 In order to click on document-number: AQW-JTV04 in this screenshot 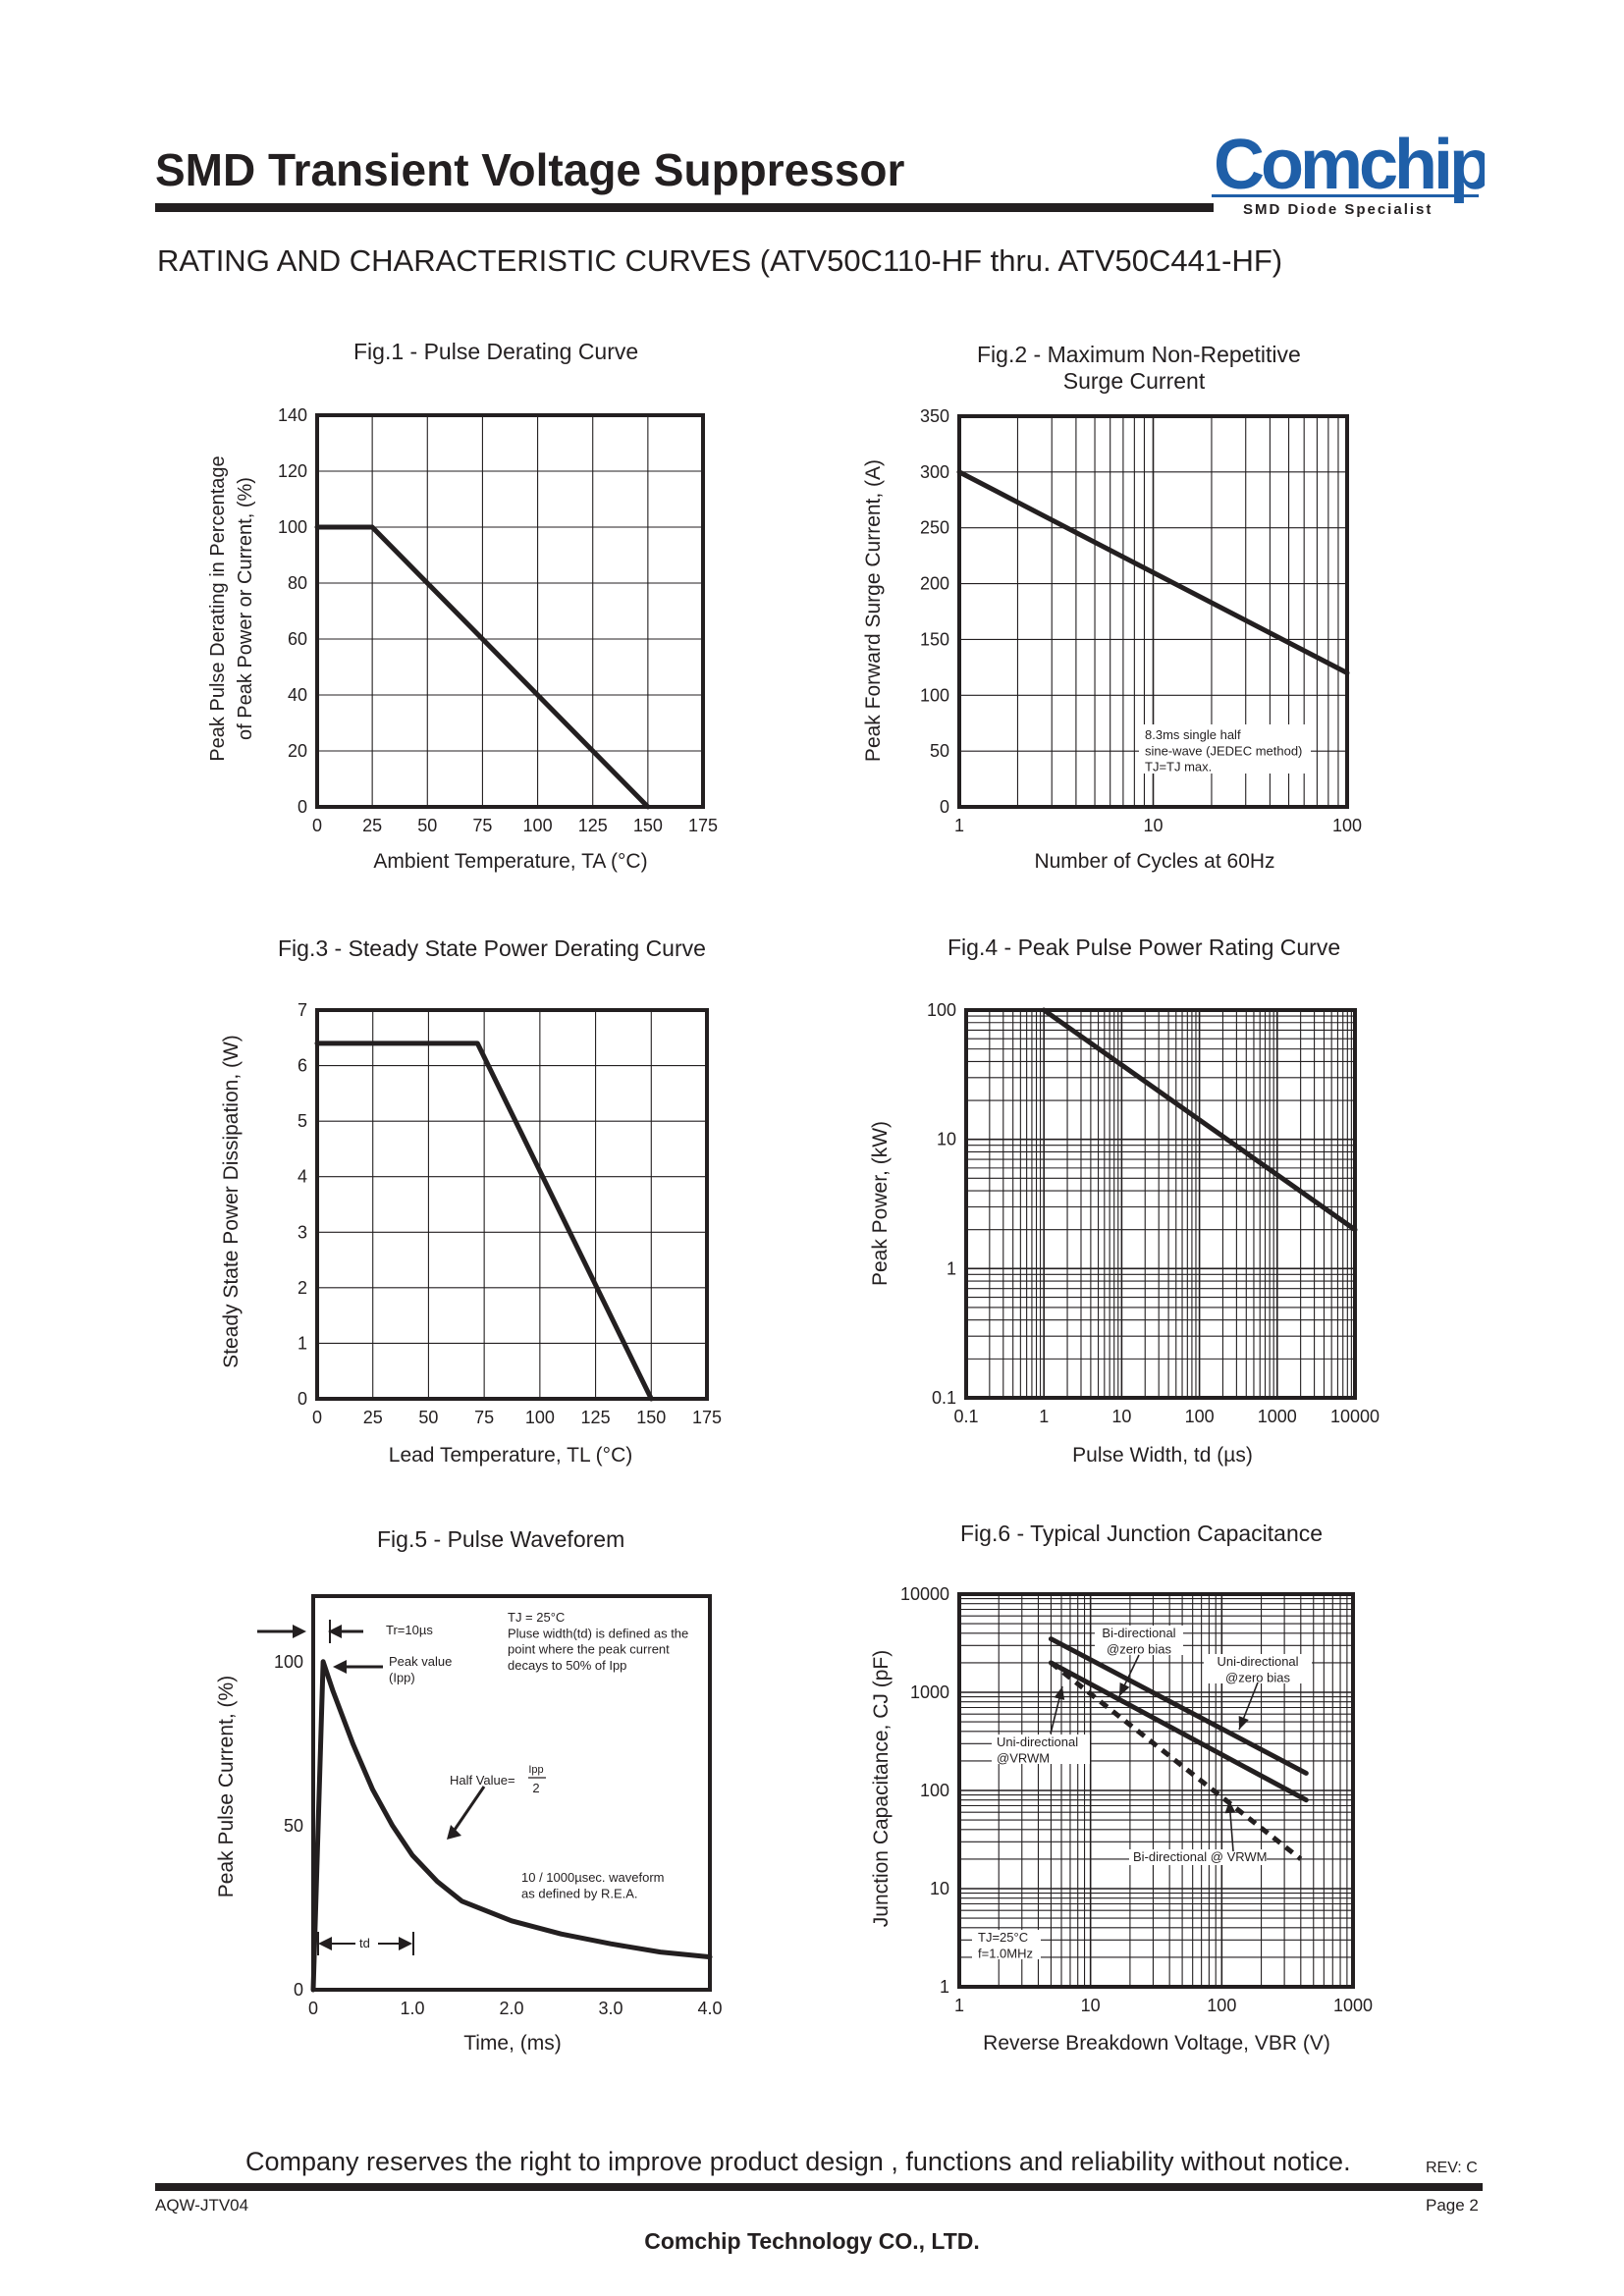, I will do `click(202, 2205)`.